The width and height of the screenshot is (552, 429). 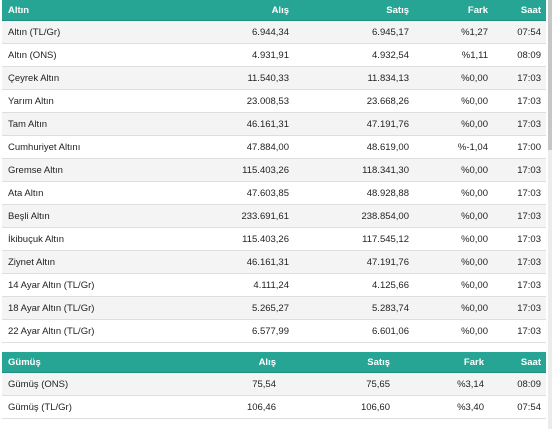 I want to click on cell-name: İkibuçuk Altın, so click(x=75, y=239).